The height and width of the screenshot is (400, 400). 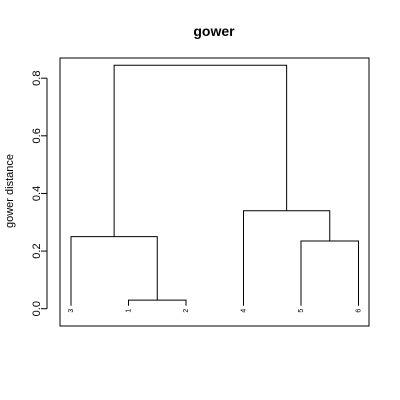 What do you see at coordinates (301, 311) in the screenshot?
I see `leaf-label: 5` at bounding box center [301, 311].